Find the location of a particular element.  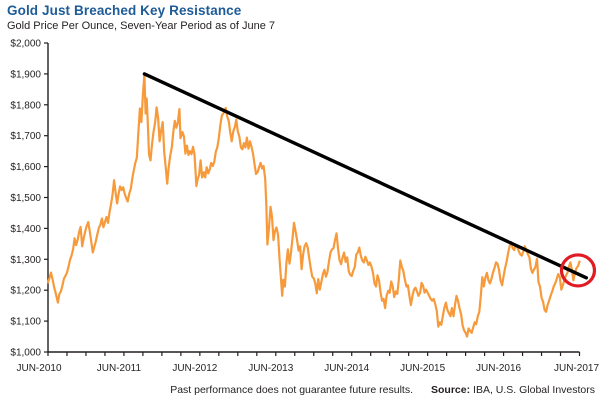

y-axis-tick-label: $1,500 is located at coordinates (25, 198).